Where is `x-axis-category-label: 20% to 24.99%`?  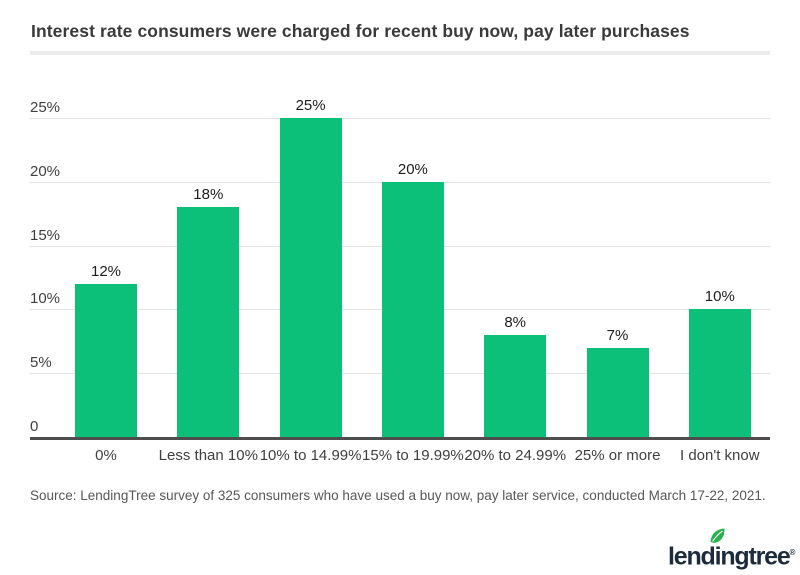
x-axis-category-label: 20% to 24.99% is located at coordinates (515, 455).